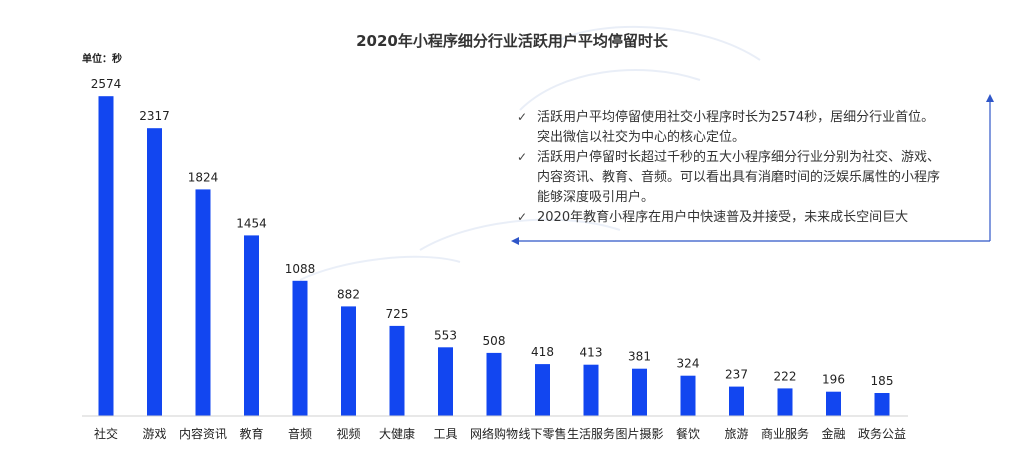  I want to click on arrow-up-icon, so click(990, 98).